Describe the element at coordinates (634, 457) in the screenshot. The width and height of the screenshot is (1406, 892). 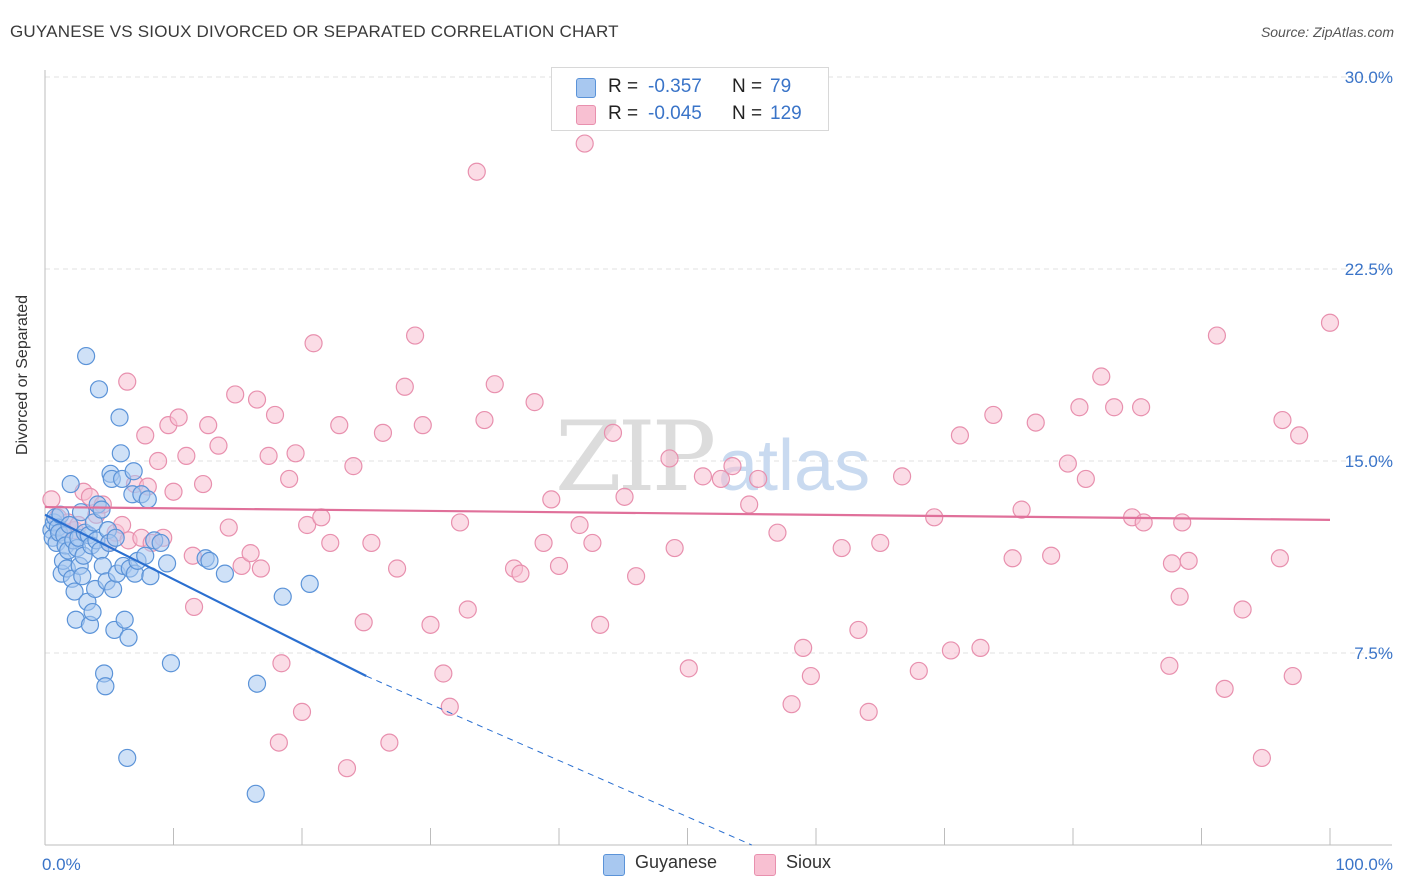
I see `watermark-zip: ZIP` at that location.